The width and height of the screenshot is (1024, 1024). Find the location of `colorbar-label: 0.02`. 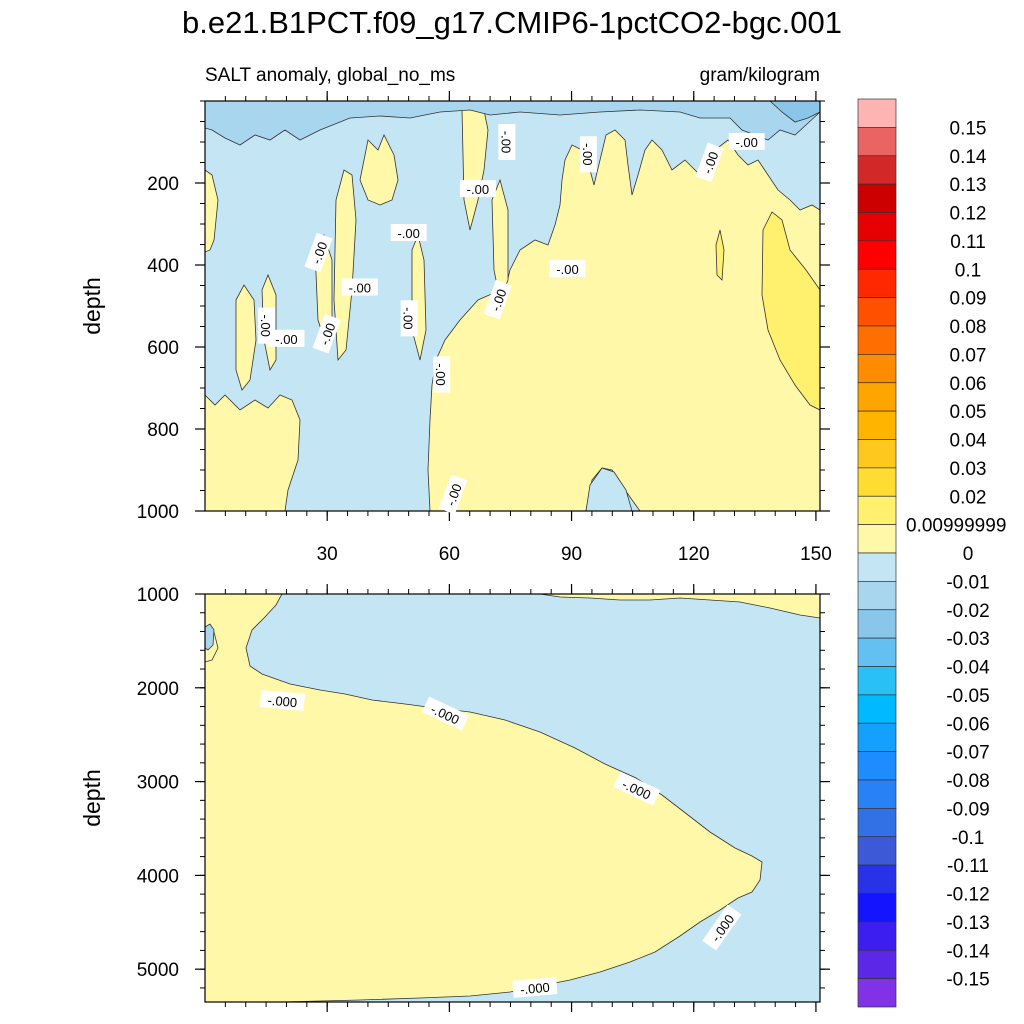

colorbar-label: 0.02 is located at coordinates (968, 497).